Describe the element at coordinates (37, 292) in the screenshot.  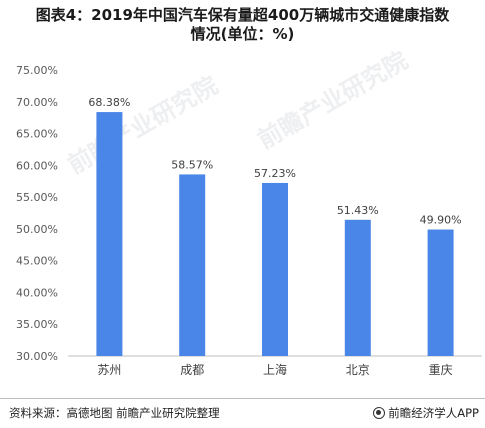
I see `y-tick-label: 40.00%` at that location.